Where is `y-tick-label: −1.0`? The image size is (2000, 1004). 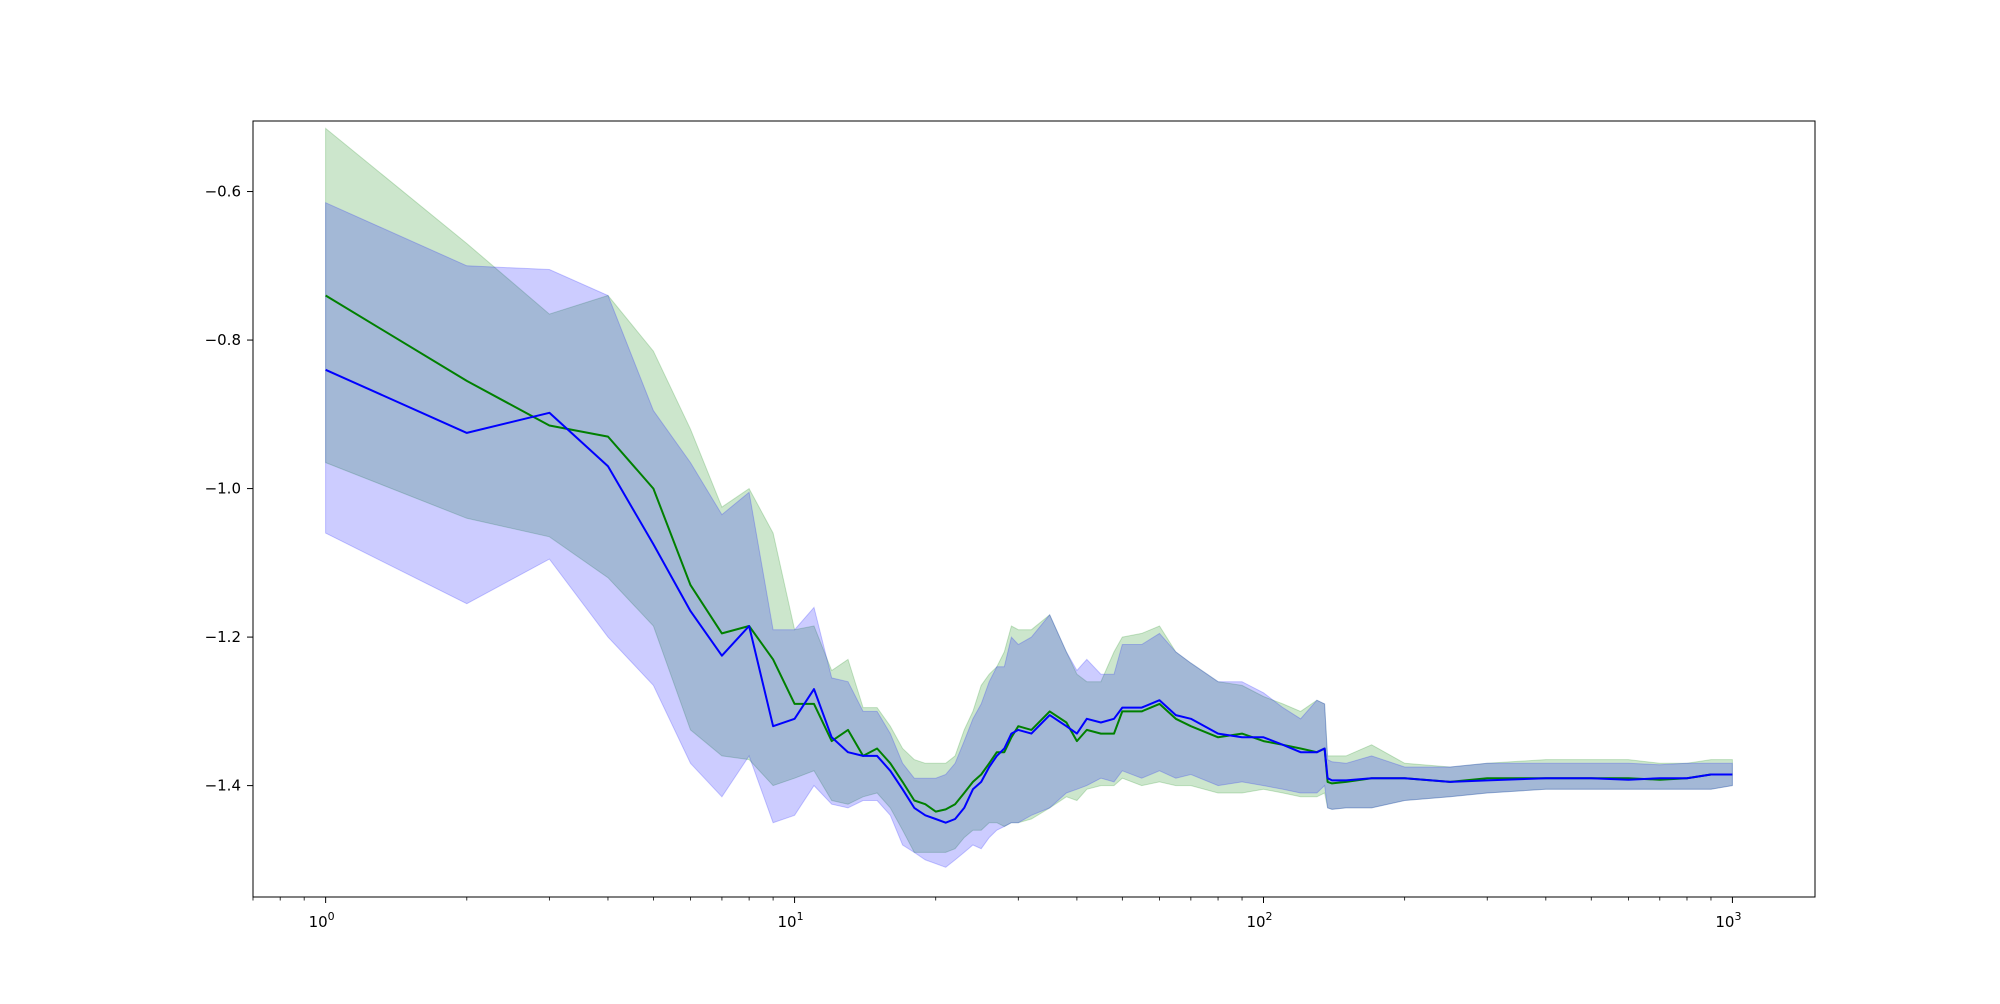
y-tick-label: −1.0 is located at coordinates (223, 489).